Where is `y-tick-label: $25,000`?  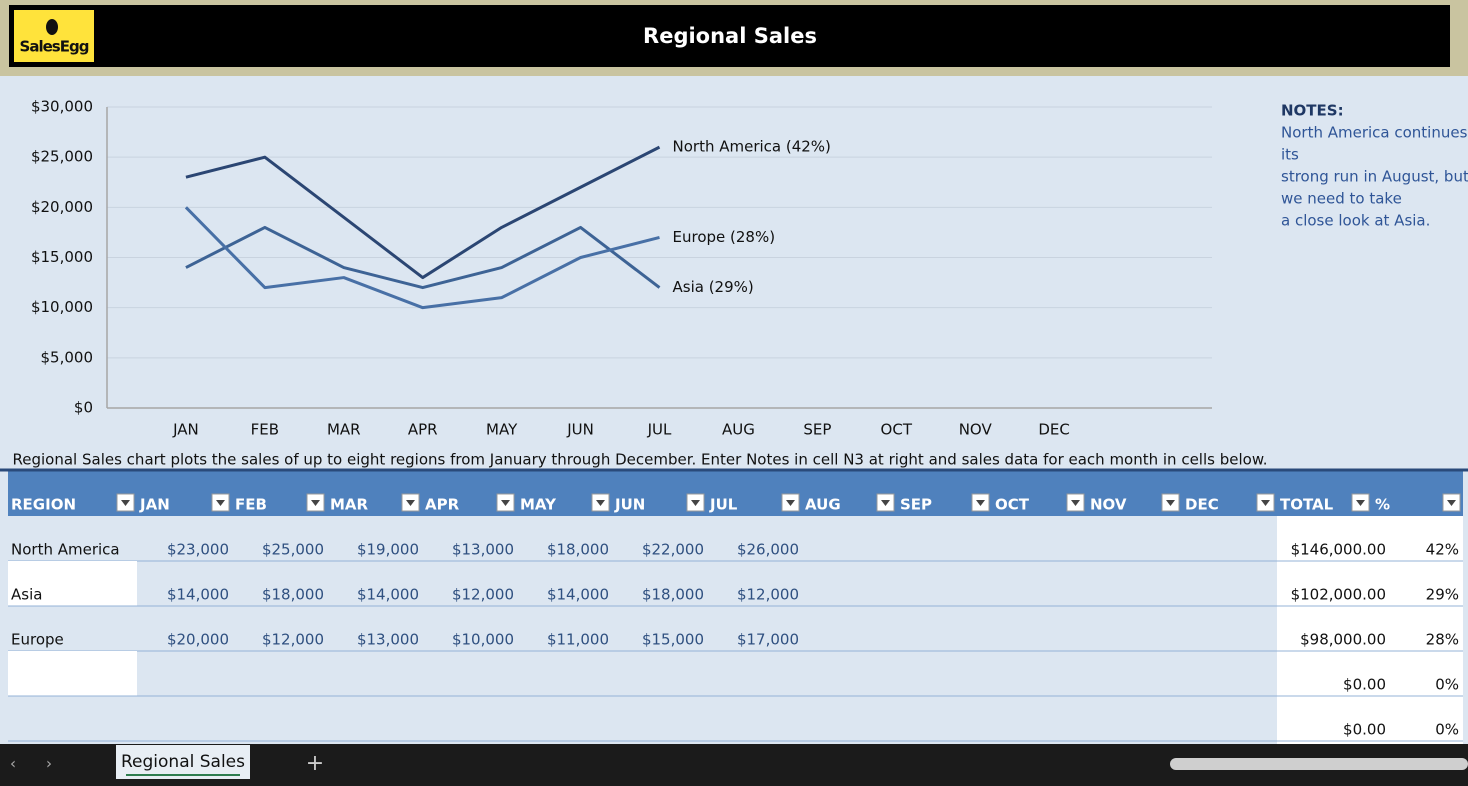
y-tick-label: $25,000 is located at coordinates (62, 157).